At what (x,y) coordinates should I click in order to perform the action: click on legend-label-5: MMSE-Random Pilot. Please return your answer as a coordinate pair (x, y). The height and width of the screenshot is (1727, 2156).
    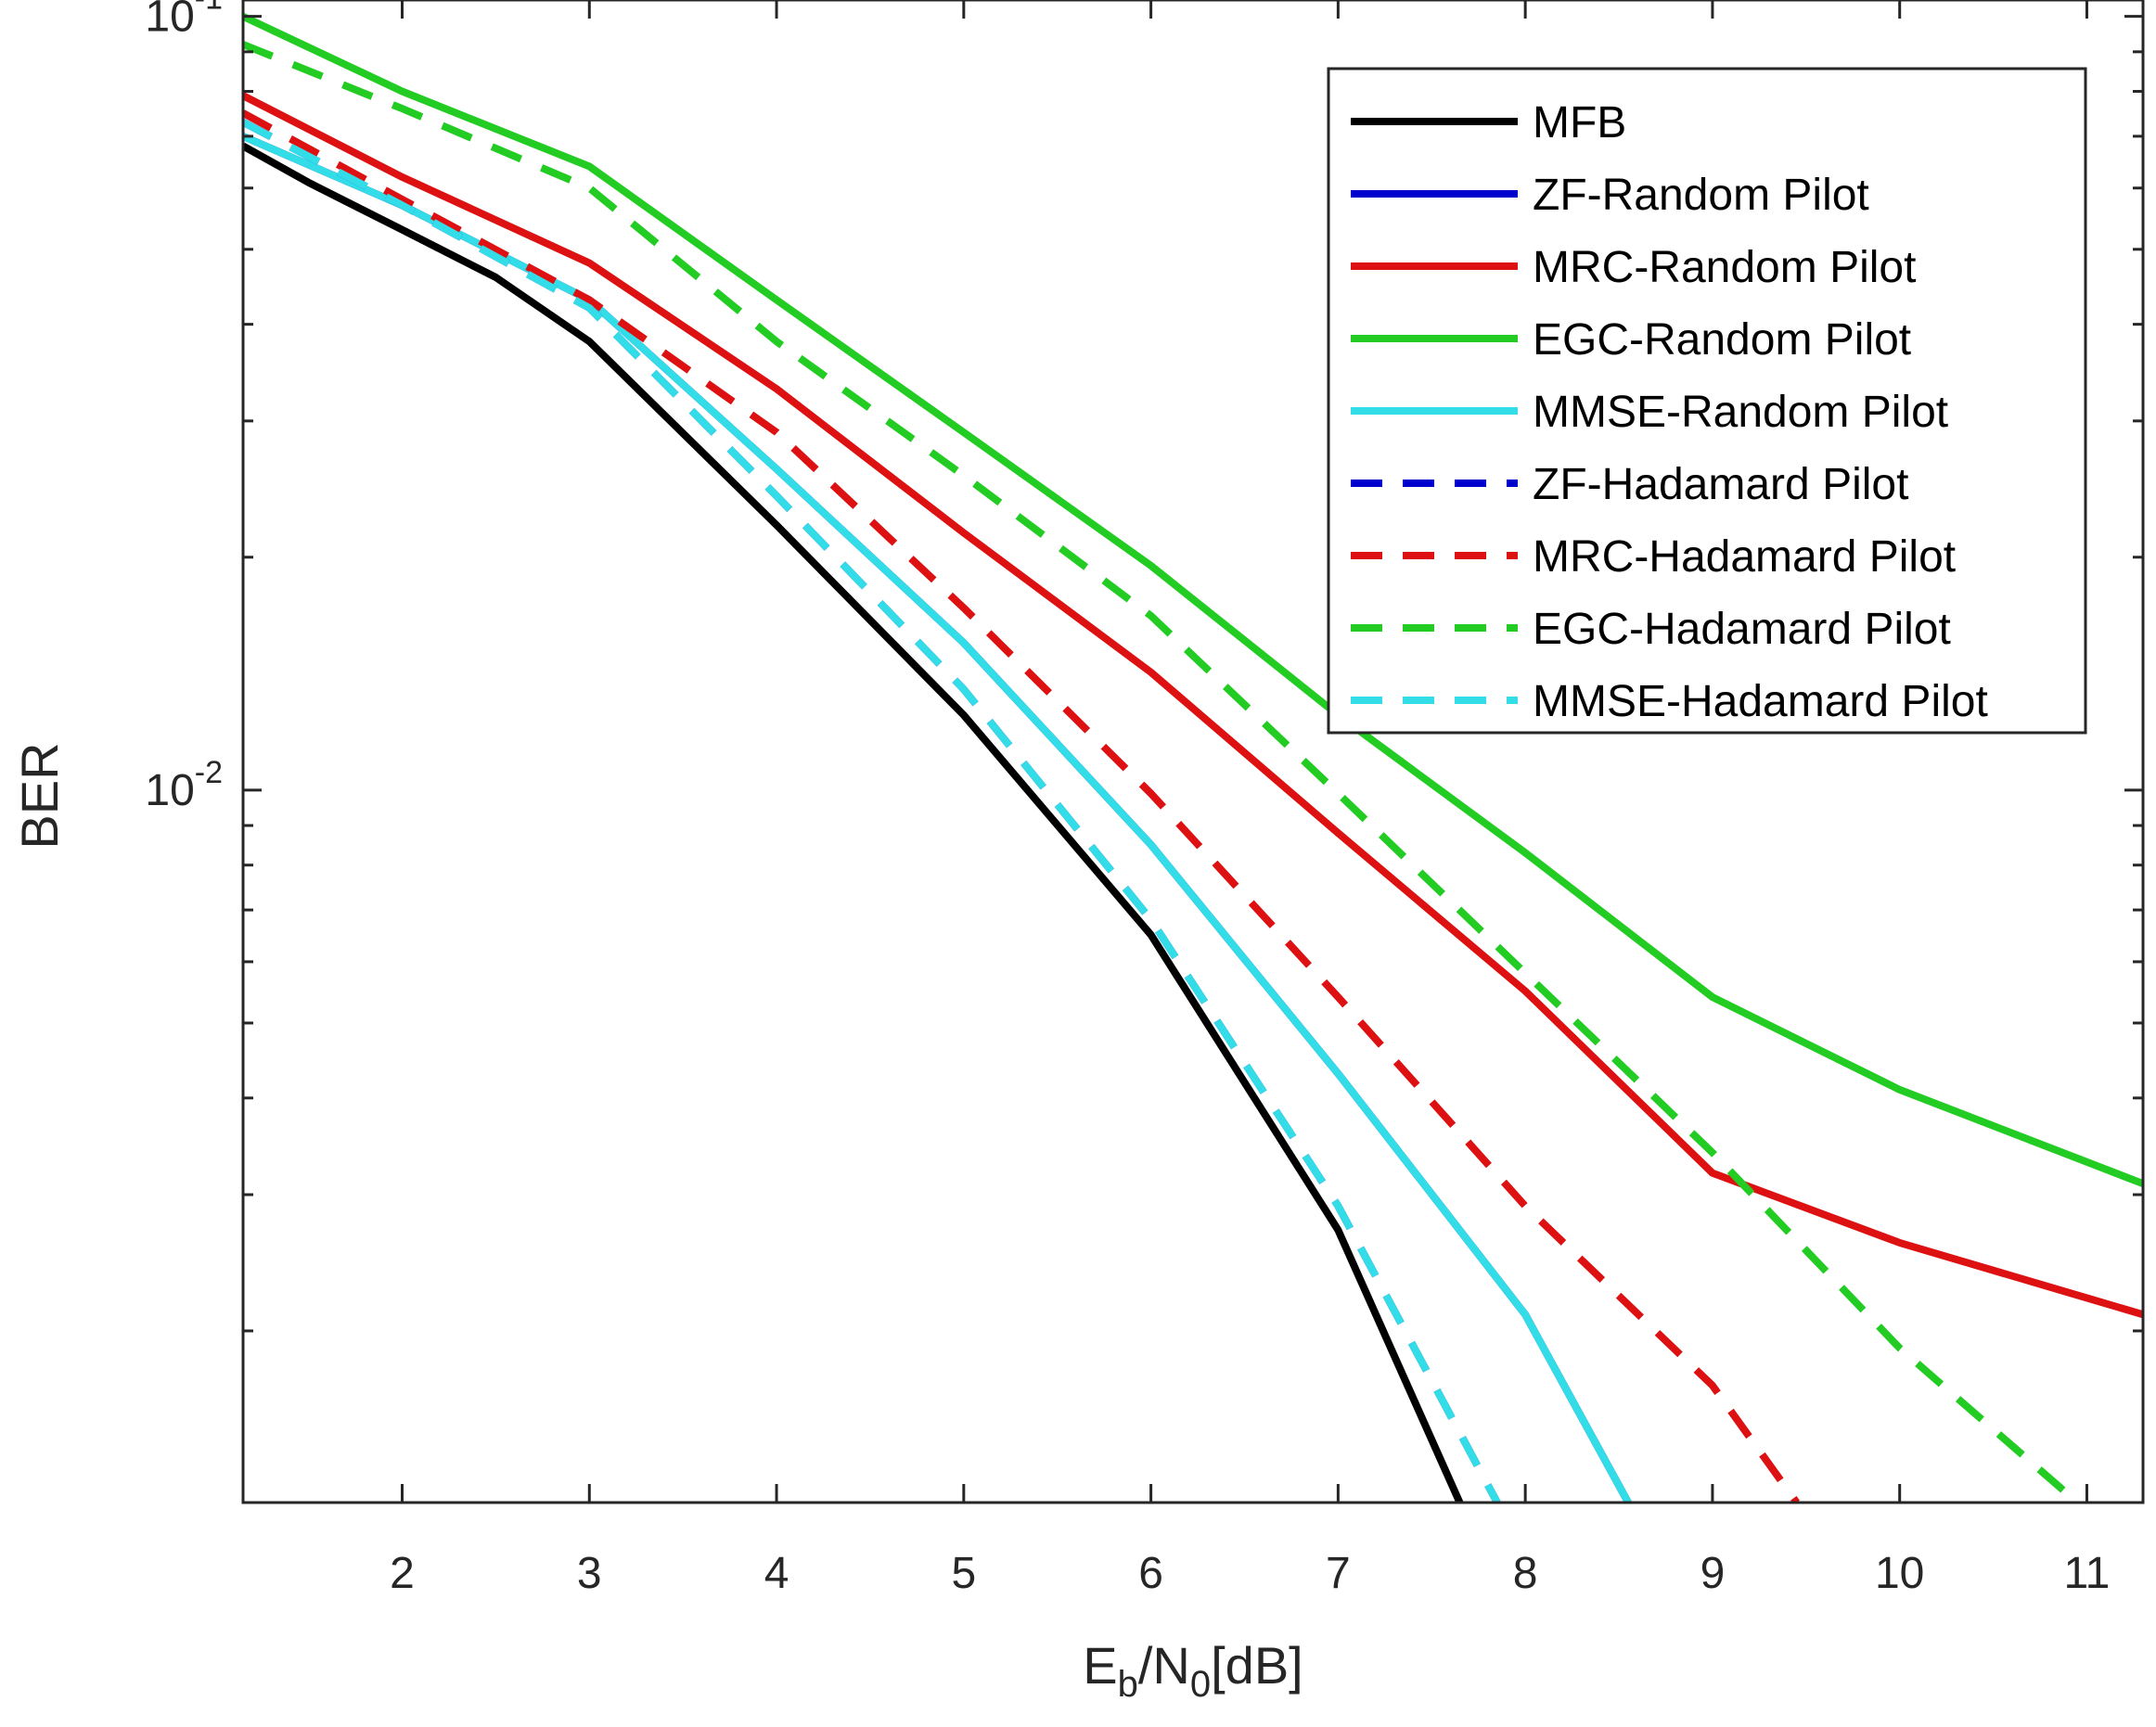
    Looking at the image, I should click on (1741, 412).